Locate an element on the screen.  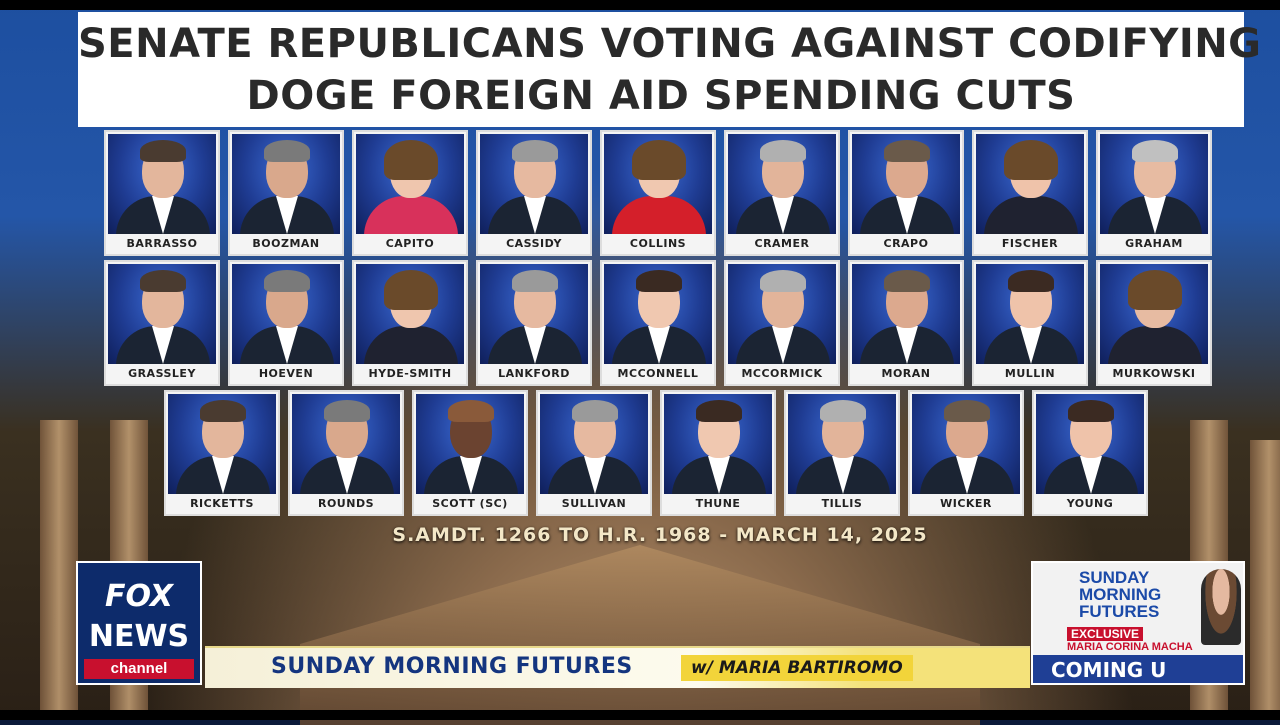
senator-card: FISCHER is located at coordinates (1030, 193).